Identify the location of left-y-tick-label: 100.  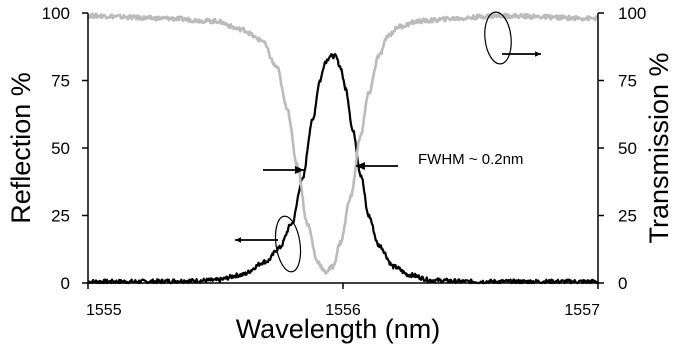
(56, 13).